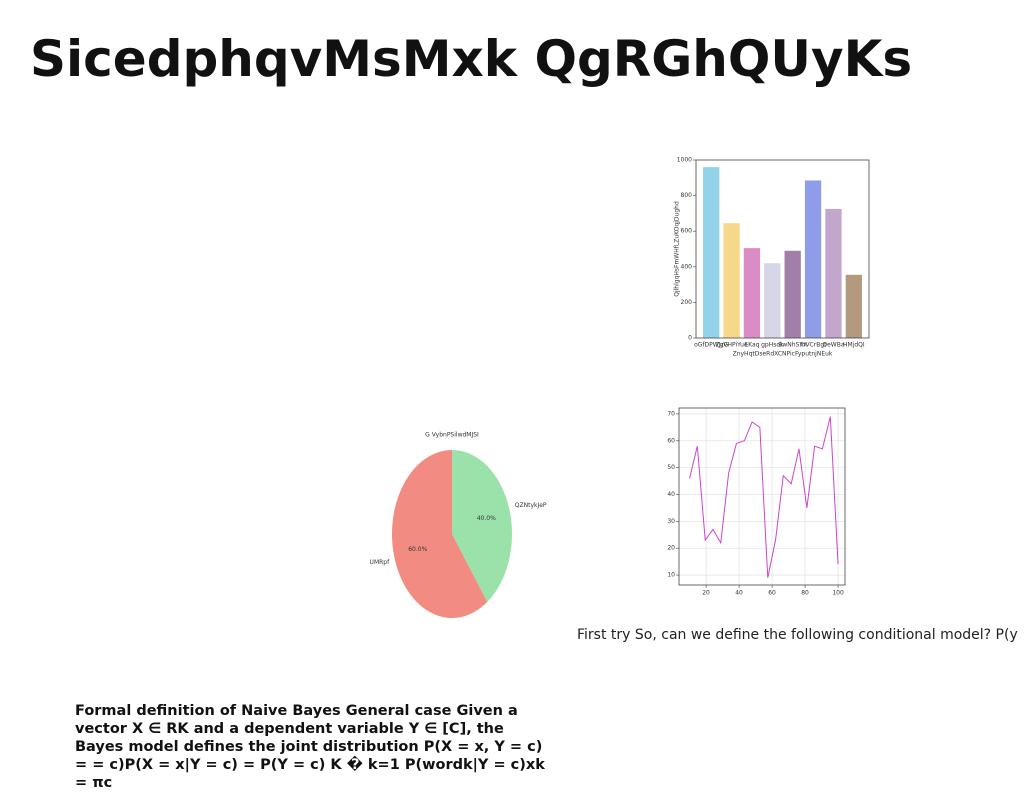 The height and width of the screenshot is (792, 1024). Describe the element at coordinates (671, 521) in the screenshot. I see `y-tick-label: 30` at that location.